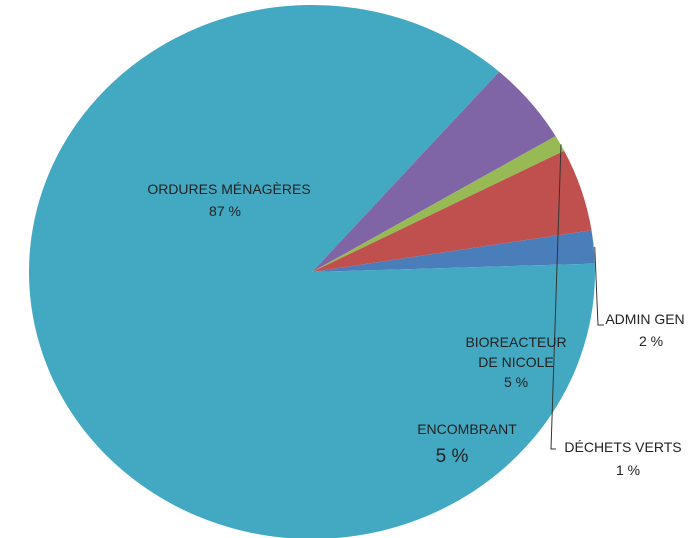  What do you see at coordinates (577, 297) in the screenshot?
I see `leader-lines` at bounding box center [577, 297].